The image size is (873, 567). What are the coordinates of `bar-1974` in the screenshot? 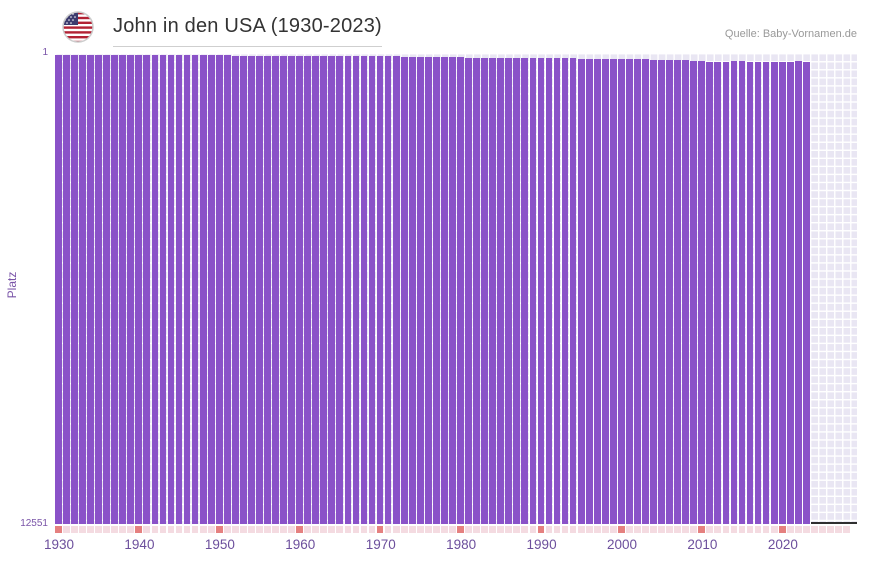 It's located at (412, 290).